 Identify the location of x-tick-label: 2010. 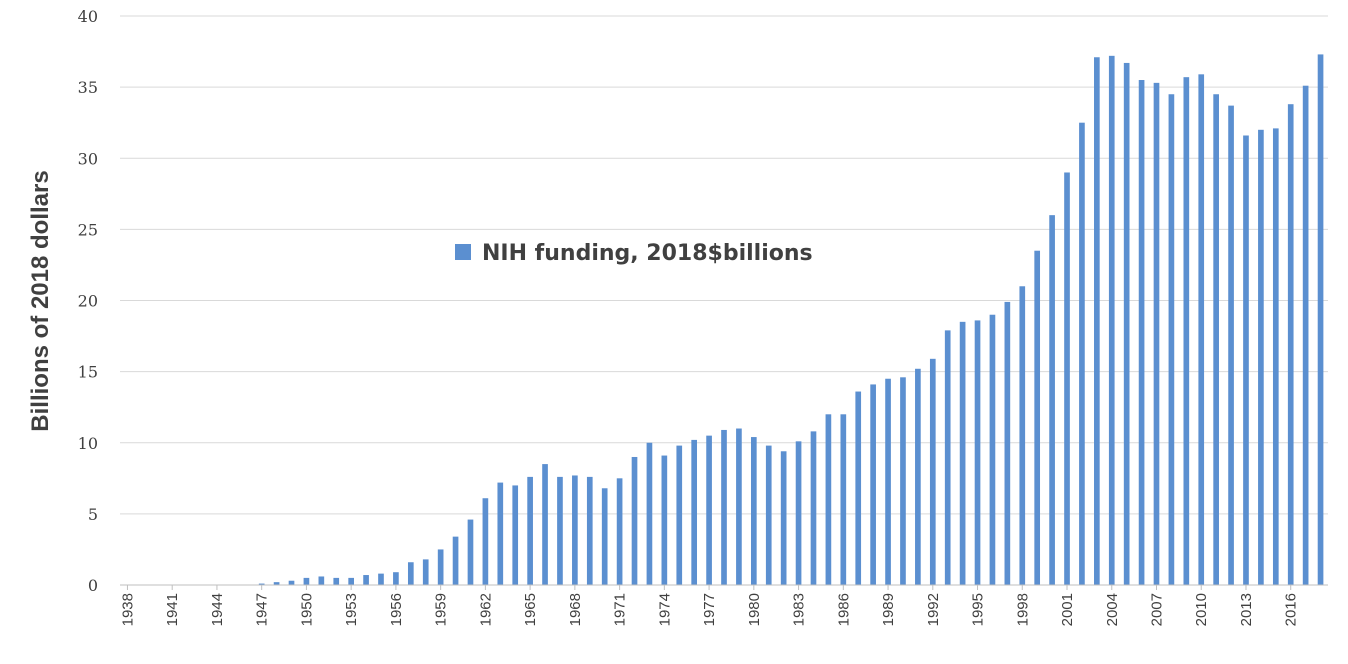
(1201, 609).